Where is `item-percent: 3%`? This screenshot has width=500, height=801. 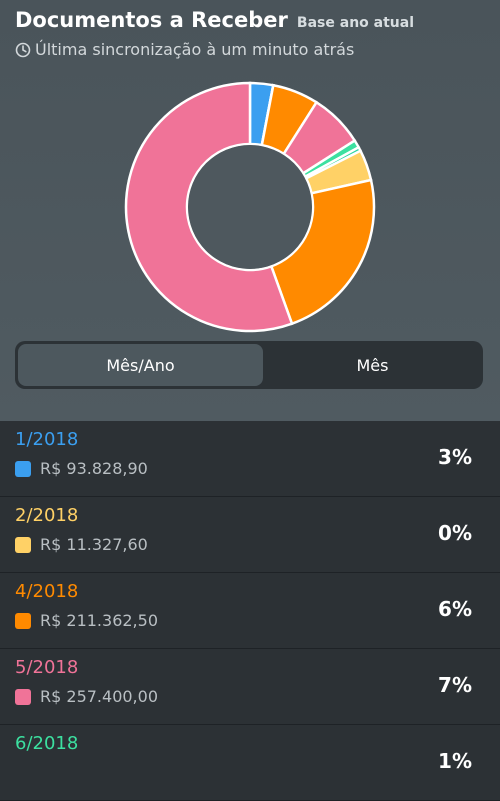
item-percent: 3% is located at coordinates (455, 457).